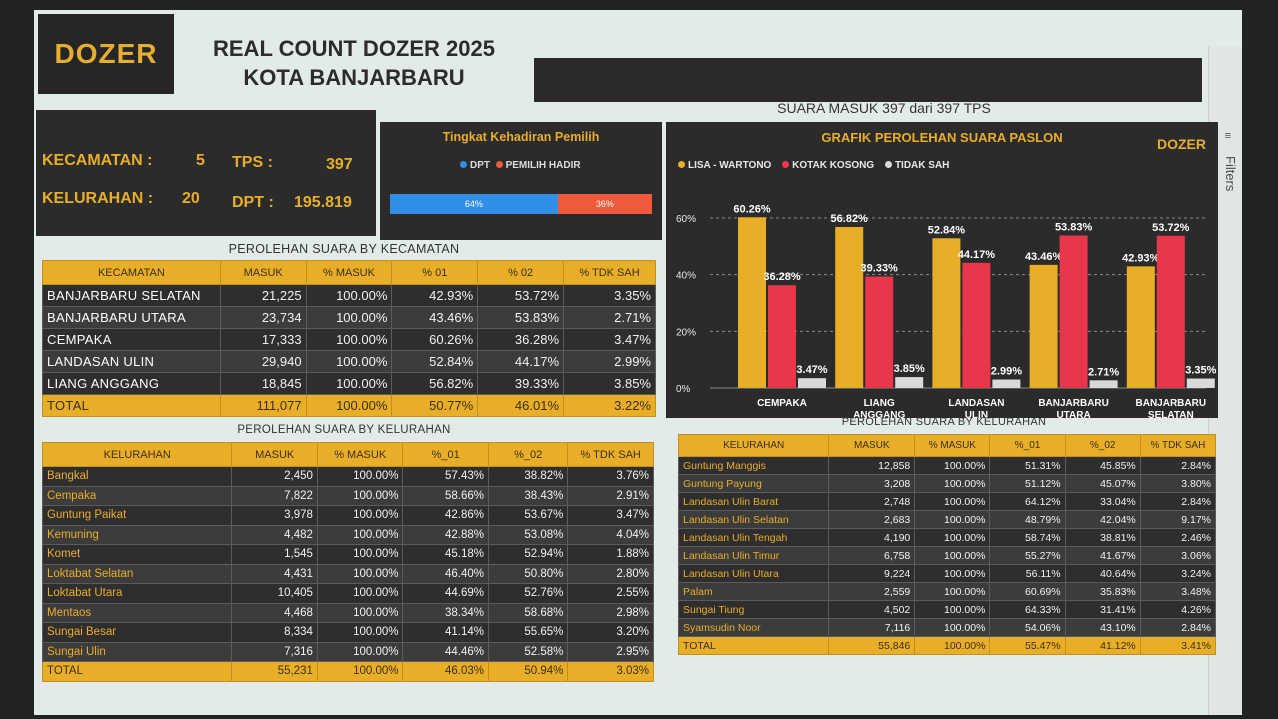 This screenshot has width=1278, height=719. I want to click on total-label: TOTAL, so click(131, 405).